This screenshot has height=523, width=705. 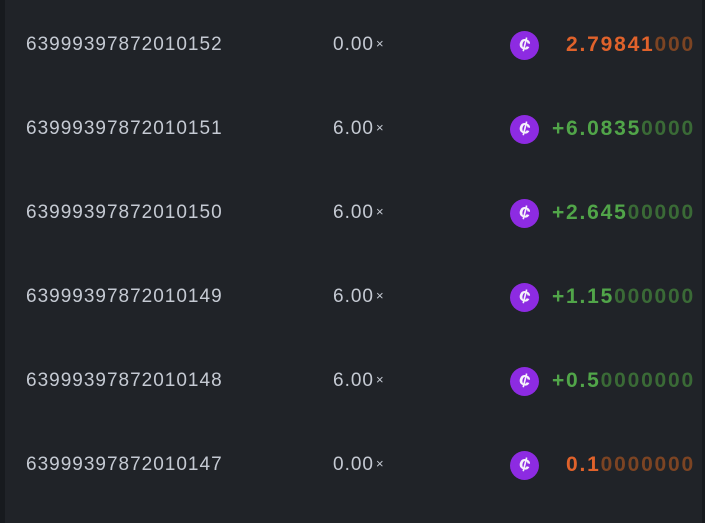 I want to click on bet-payout-amount: +2.64500000, so click(x=617, y=213).